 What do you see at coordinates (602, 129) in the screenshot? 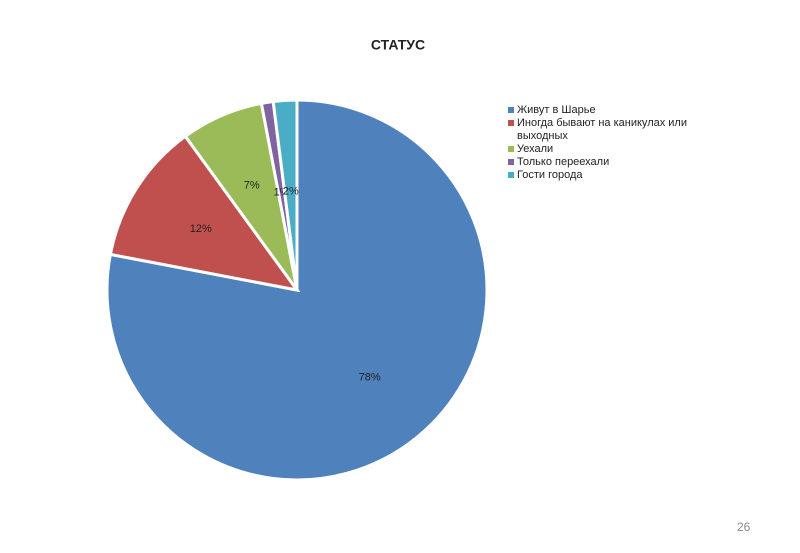
I see `legend-label: Иногда бывают на каникулах или выходных` at bounding box center [602, 129].